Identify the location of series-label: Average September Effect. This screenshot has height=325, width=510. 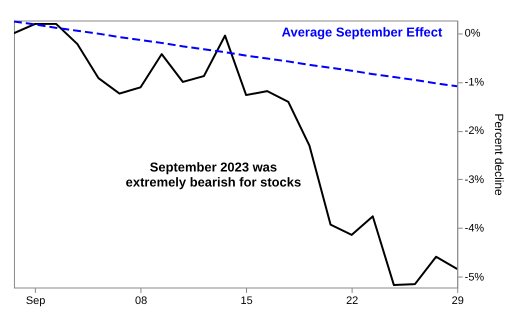
(362, 32).